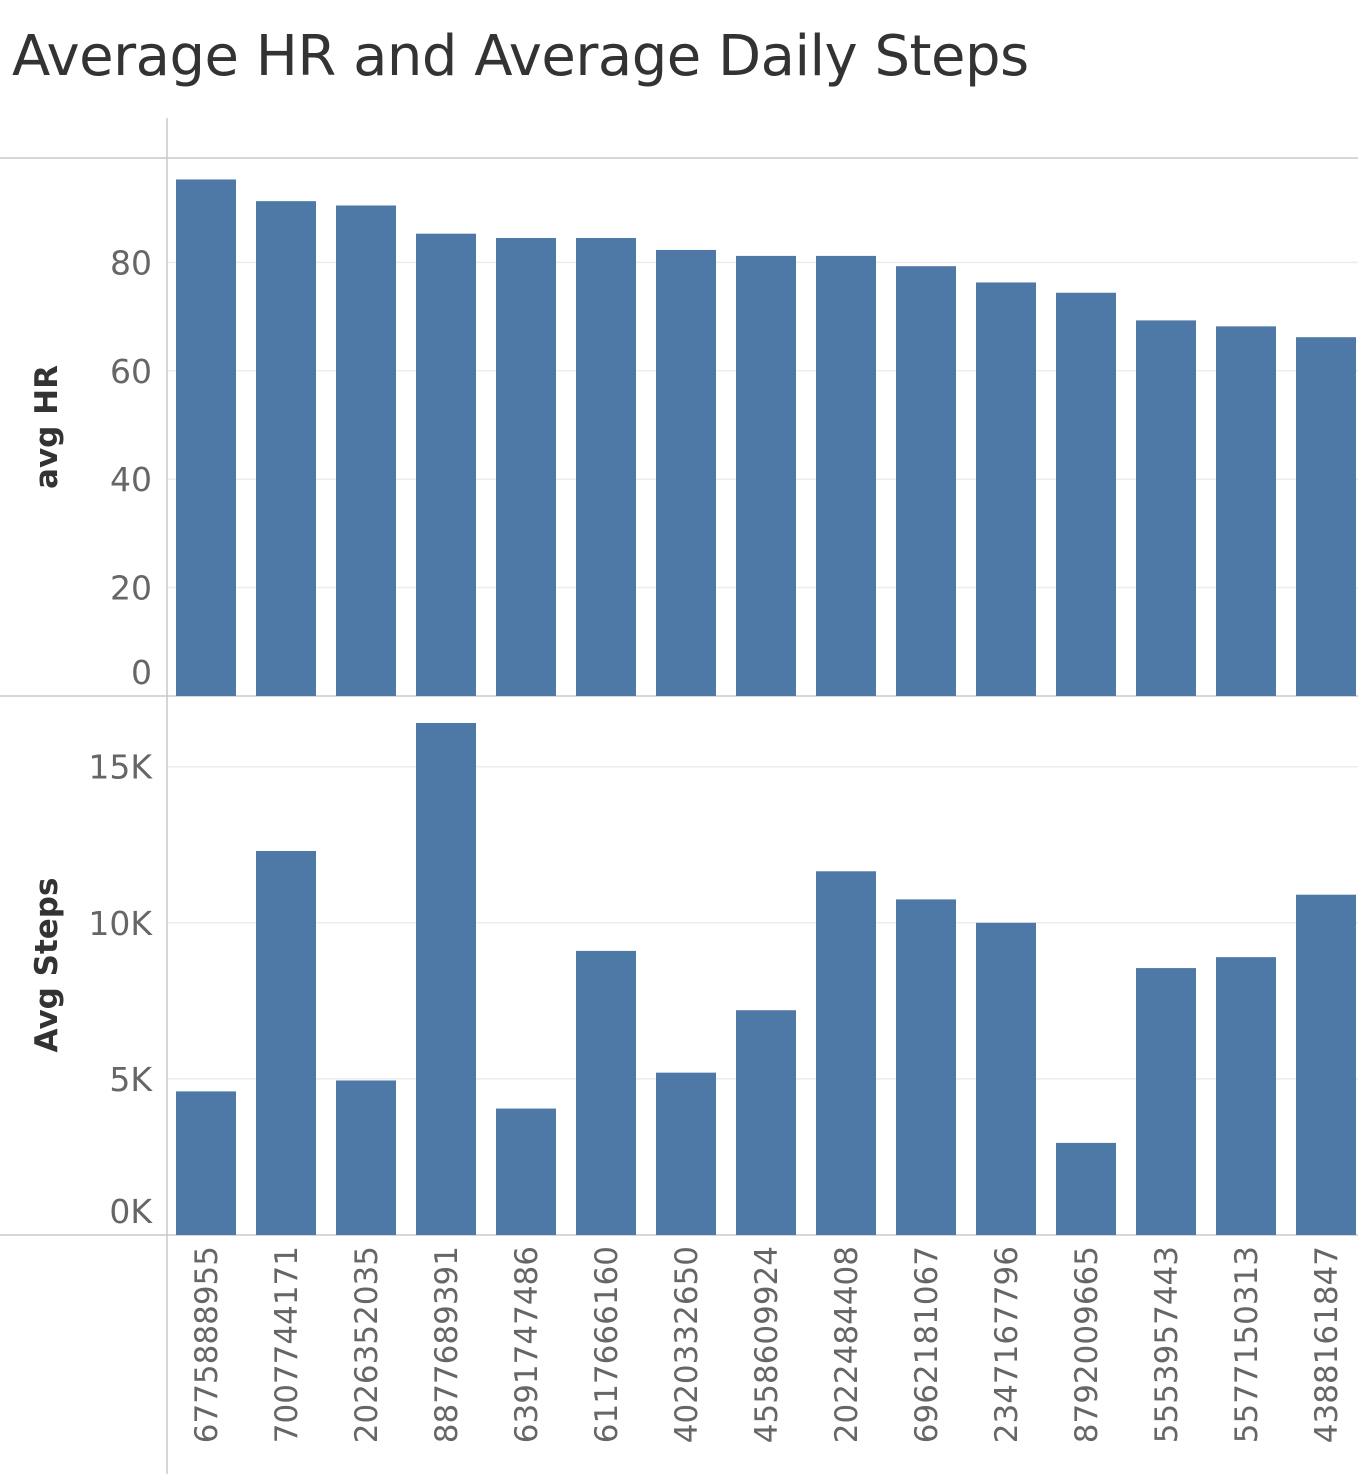 The image size is (1358, 1480). Describe the element at coordinates (1007, 1344) in the screenshot. I see `x-tick-label: 2347167796` at that location.